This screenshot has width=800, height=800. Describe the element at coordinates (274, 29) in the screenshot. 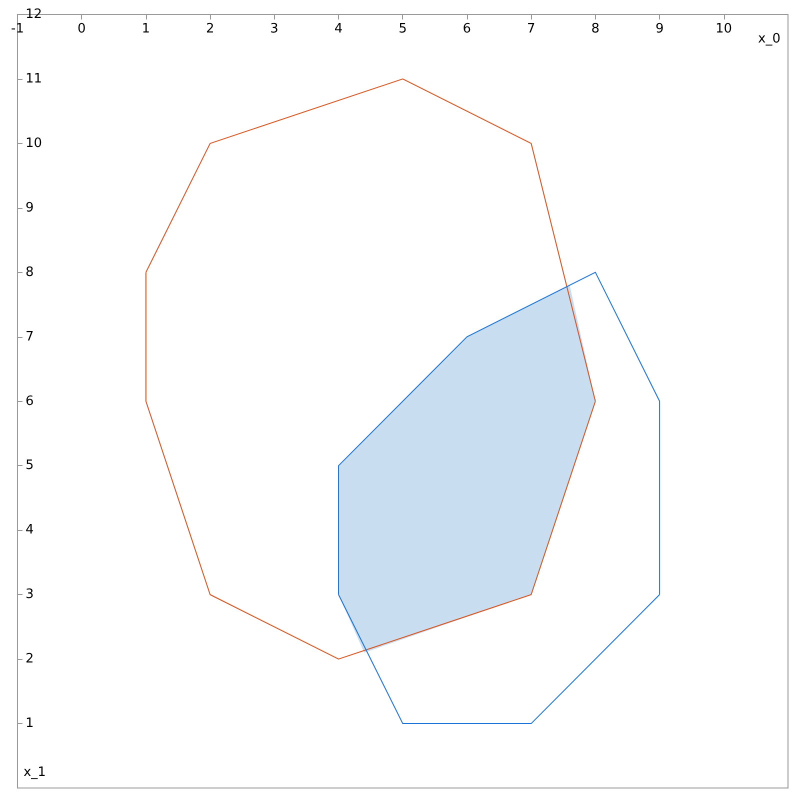

I see `x-tick-label: 3` at that location.